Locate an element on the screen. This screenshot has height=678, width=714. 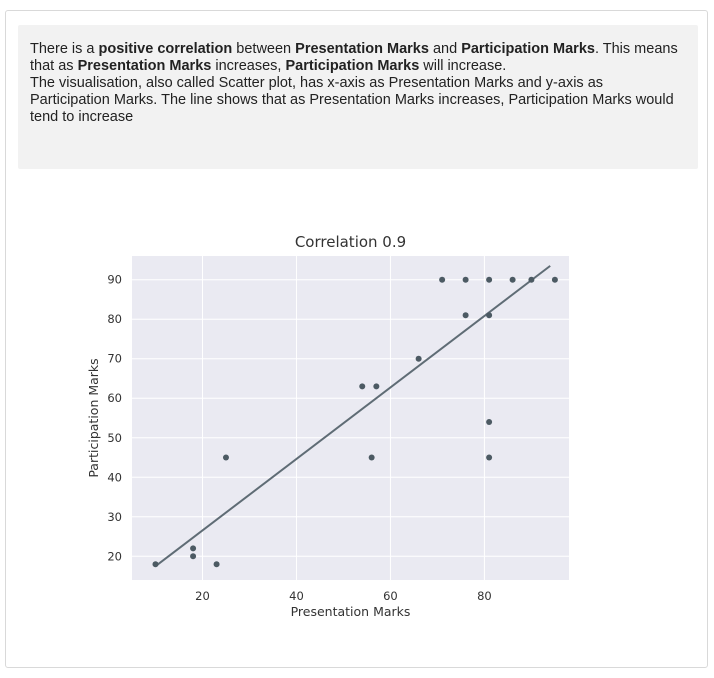
y-tick-label: 40 is located at coordinates (114, 477).